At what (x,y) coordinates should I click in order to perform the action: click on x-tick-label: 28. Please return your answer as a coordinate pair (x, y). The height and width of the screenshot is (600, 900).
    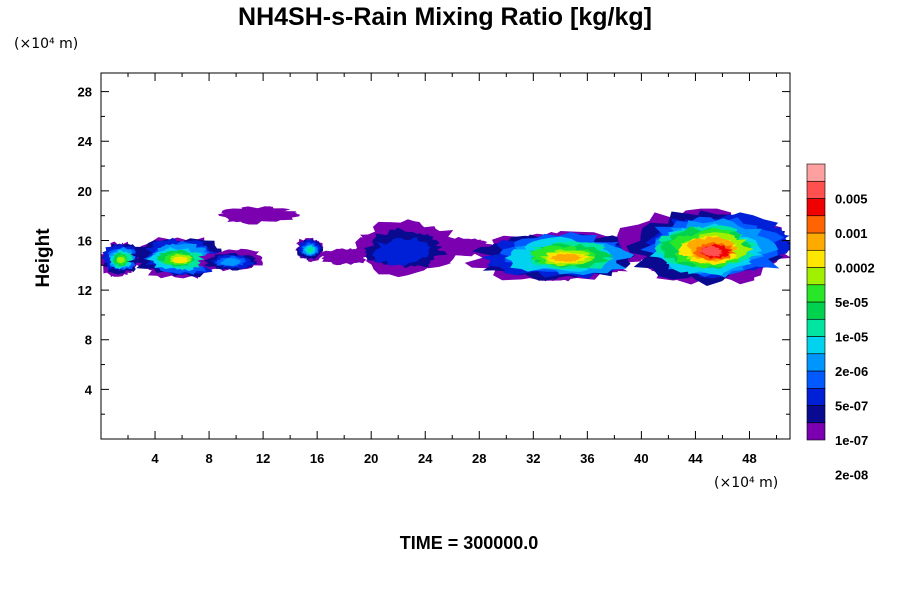
    Looking at the image, I should click on (479, 458).